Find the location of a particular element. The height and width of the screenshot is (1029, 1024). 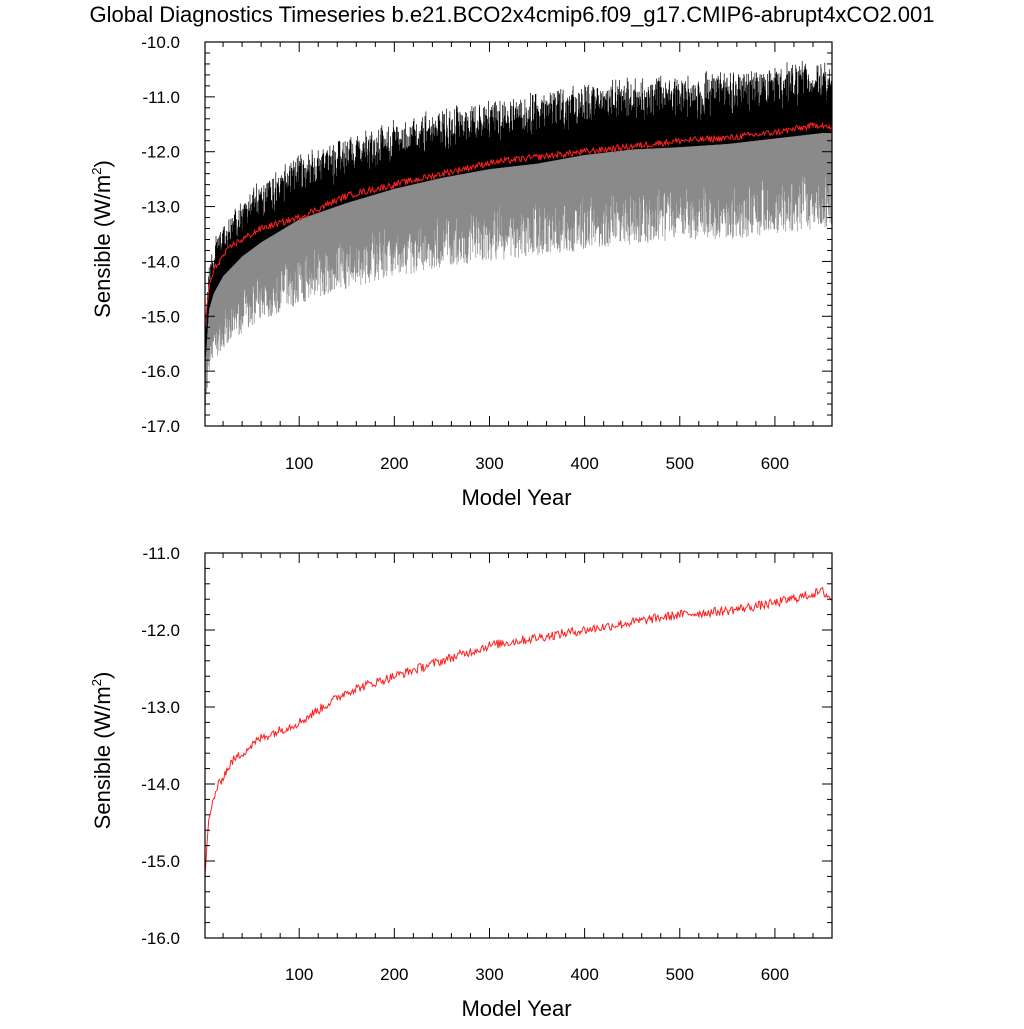

y-tick-label: -10.0 is located at coordinates (160, 42).